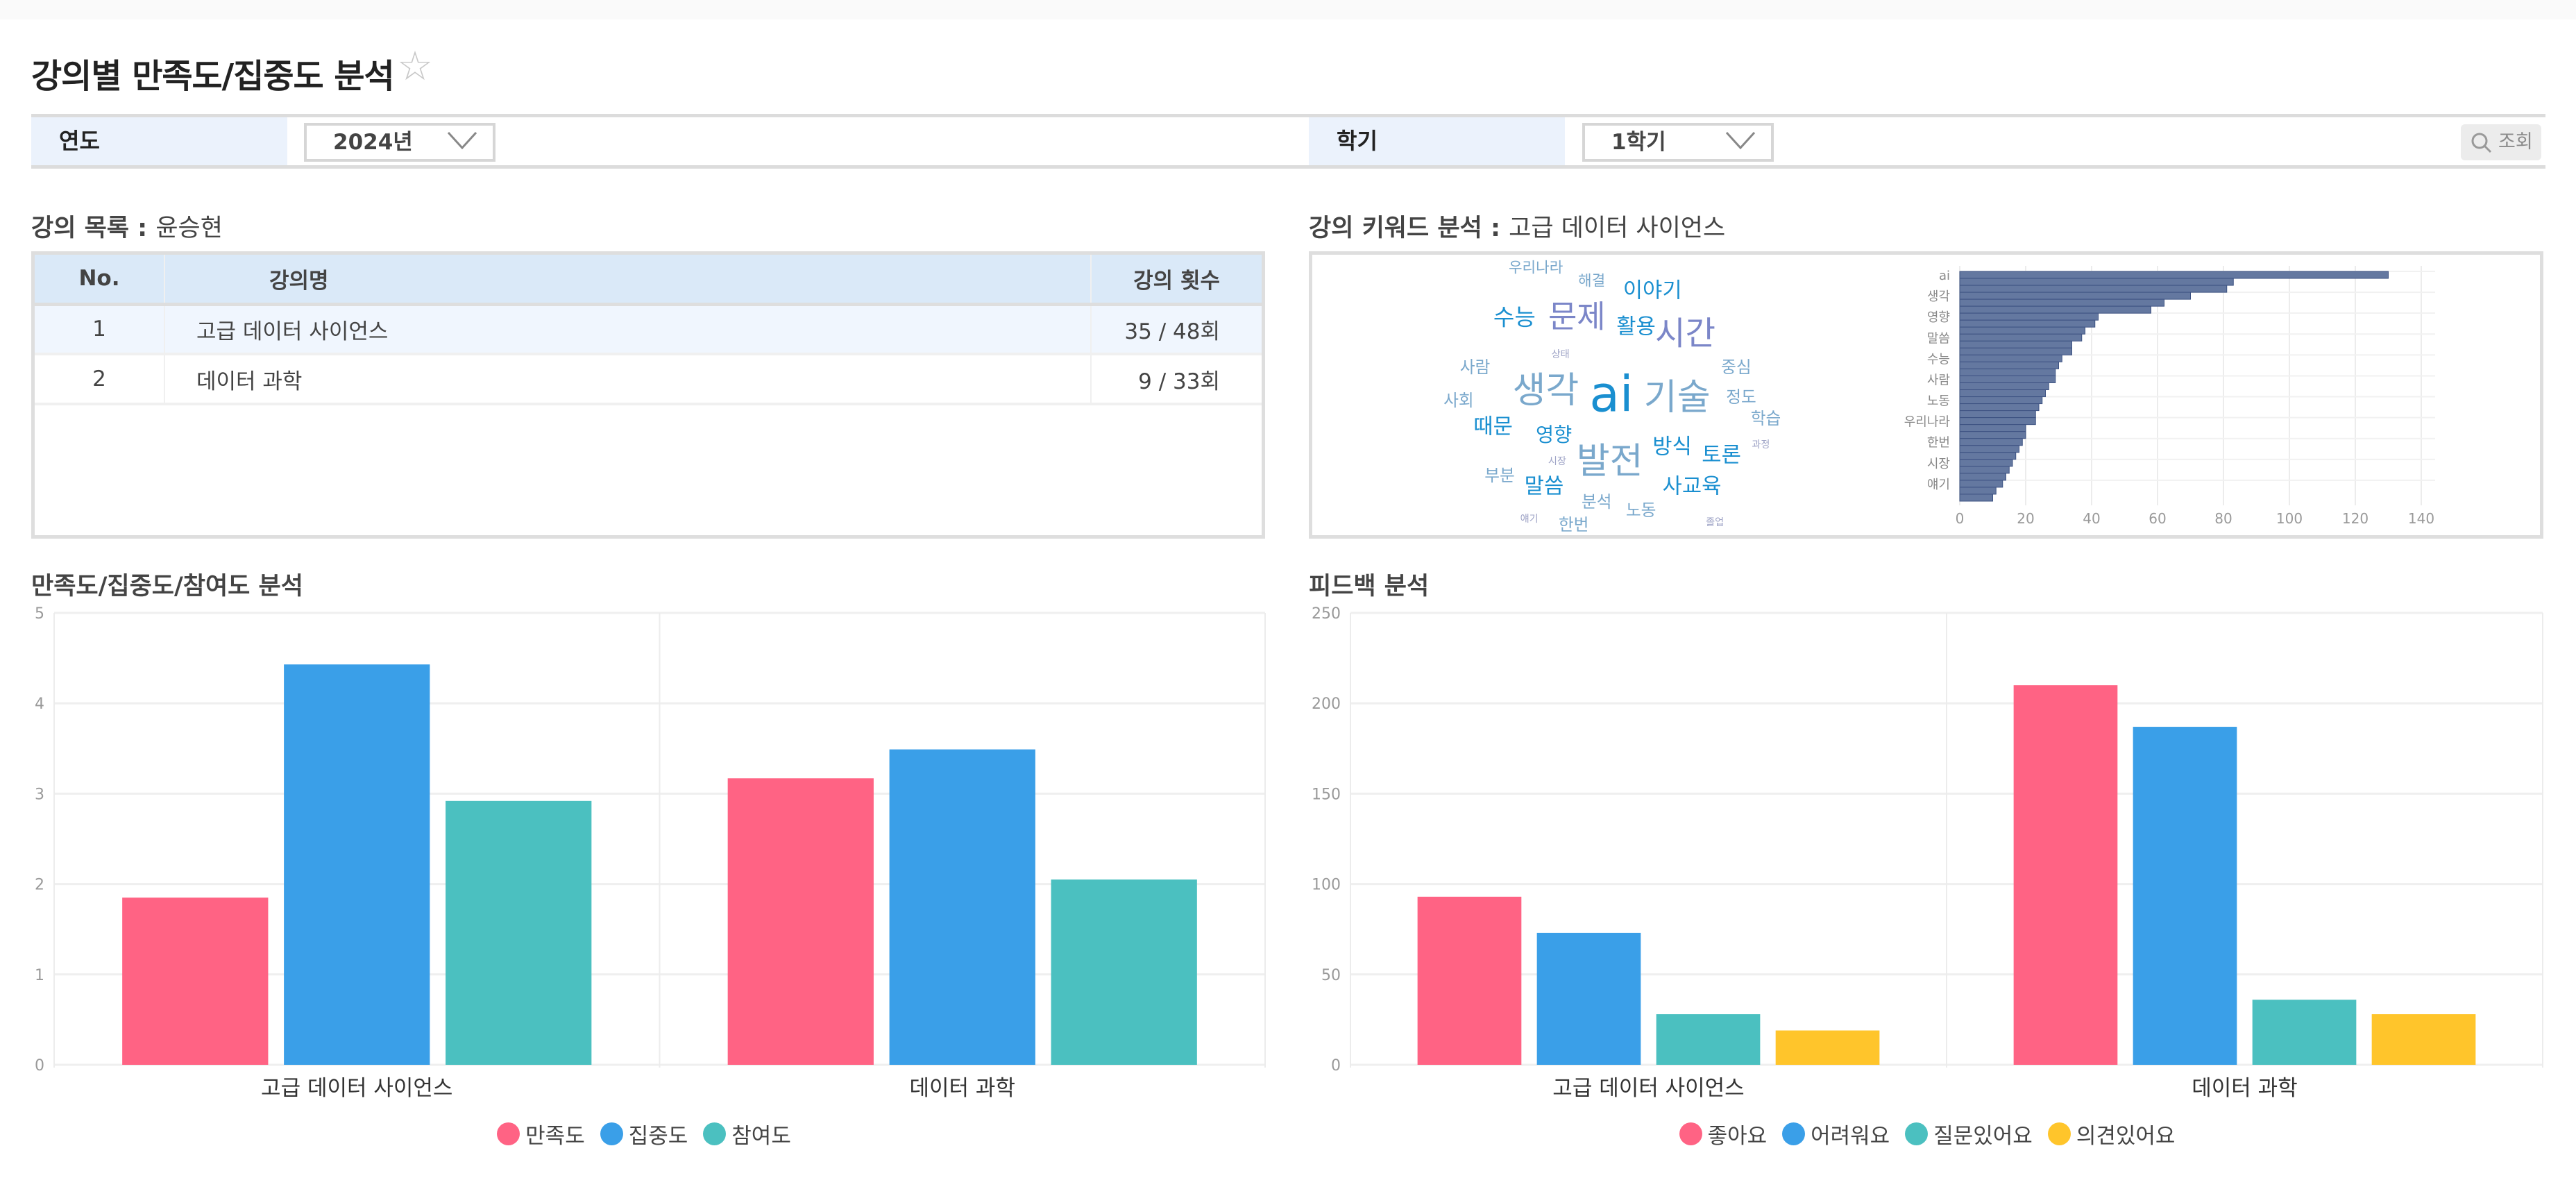 Image resolution: width=2576 pixels, height=1196 pixels. What do you see at coordinates (1326, 795) in the screenshot?
I see `y-tick-label: 150` at bounding box center [1326, 795].